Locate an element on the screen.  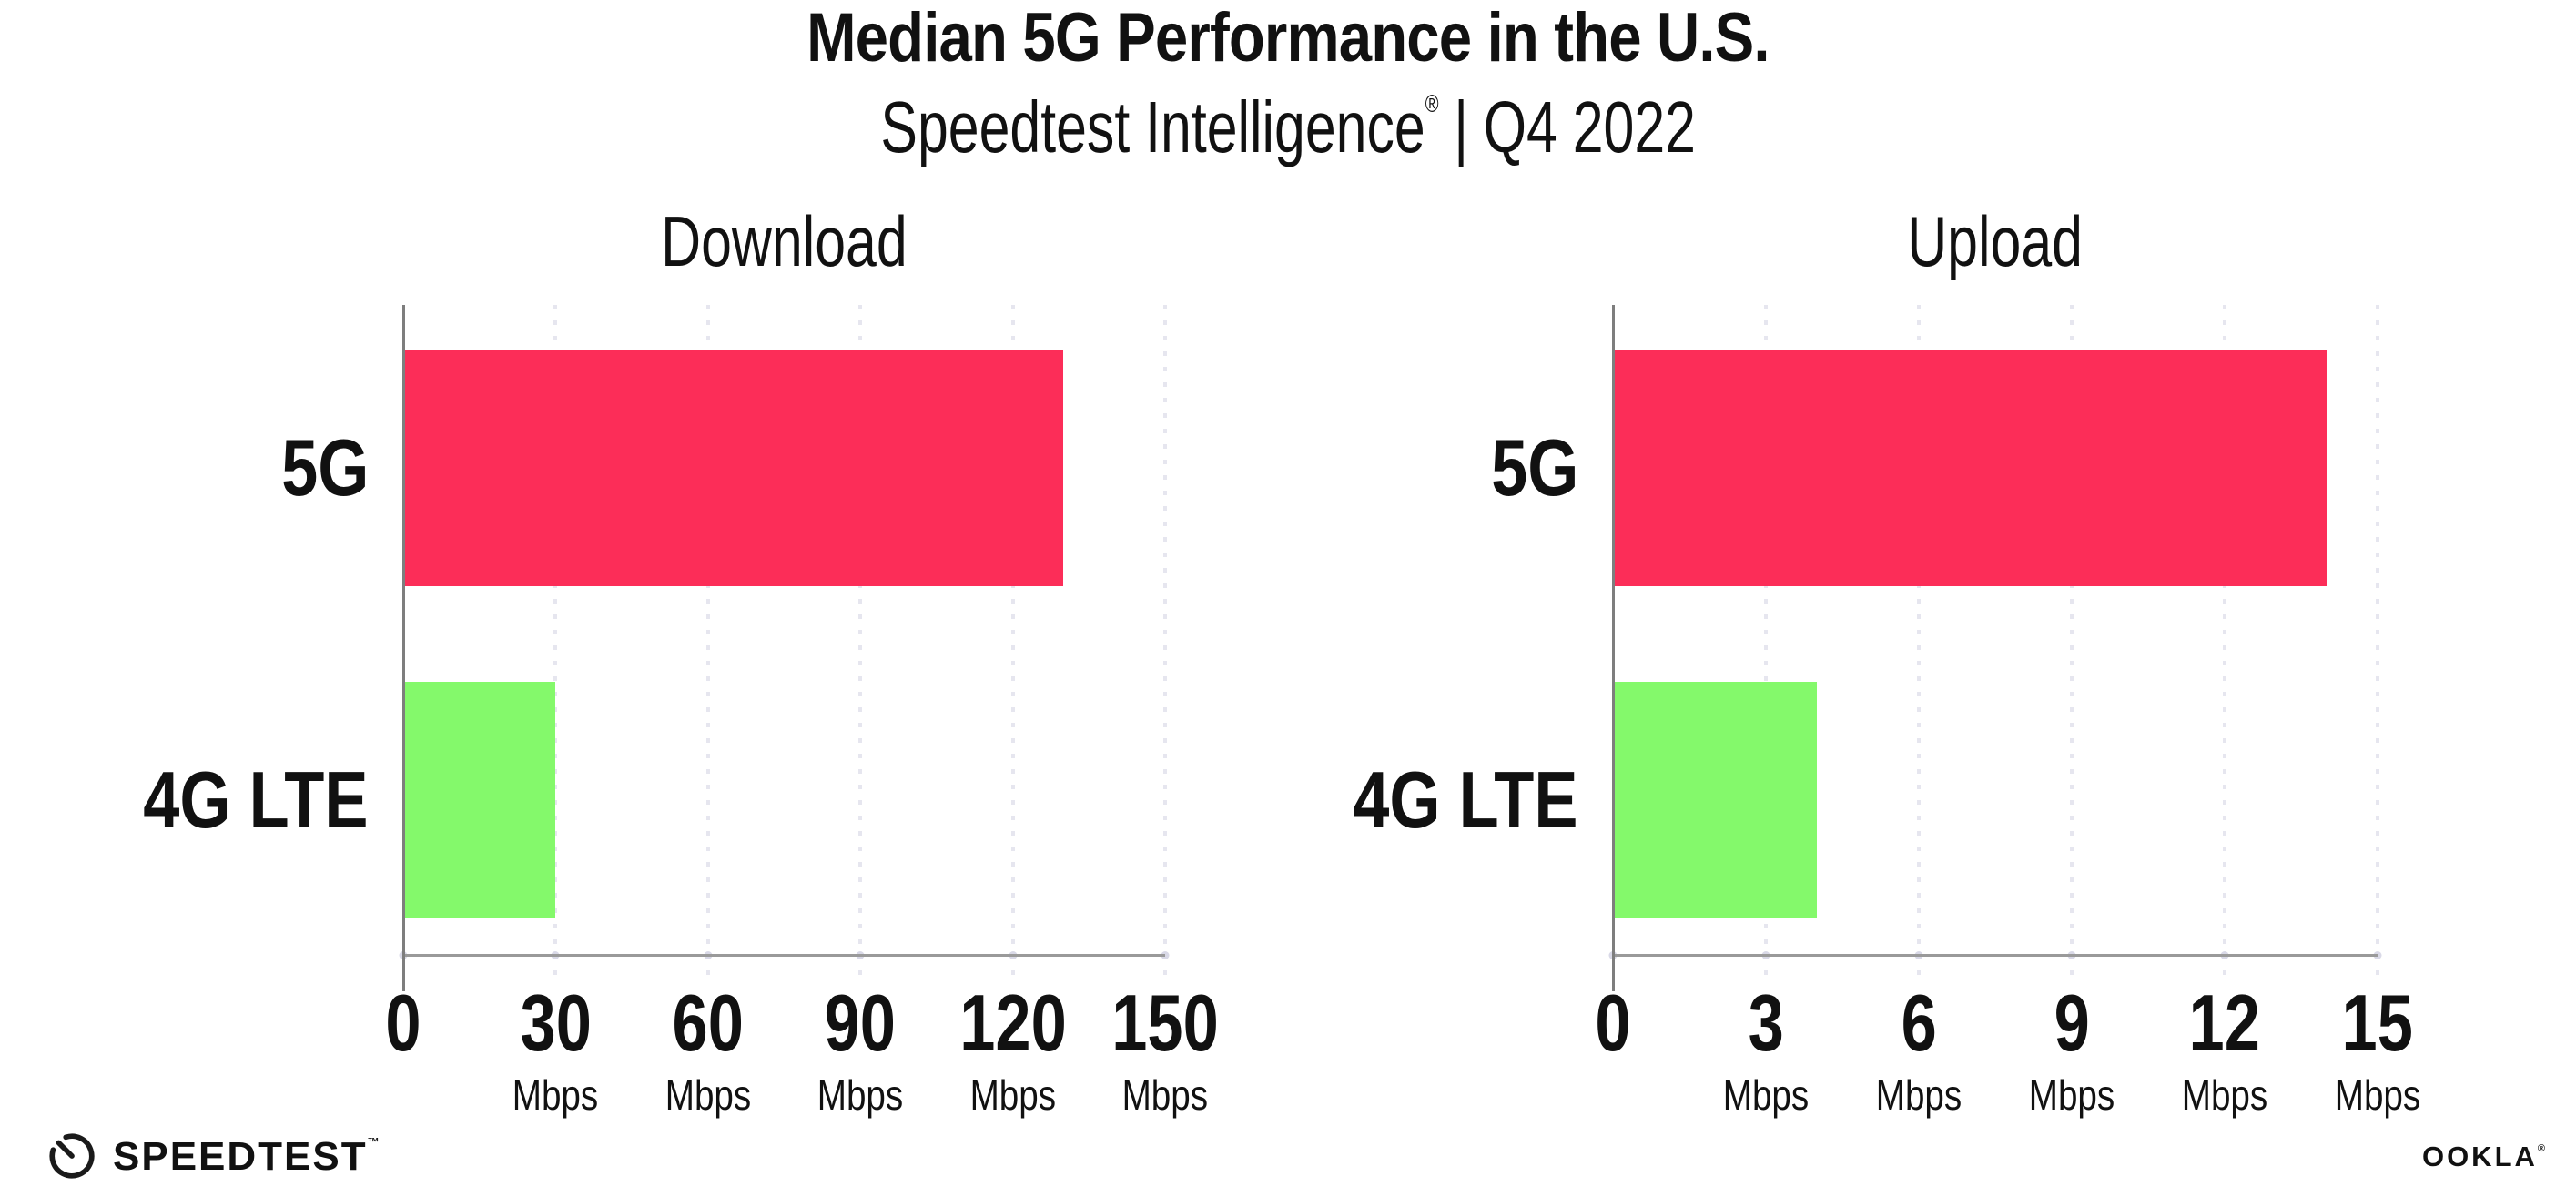
x-tick-9: 9 Mbps is located at coordinates (2072, 1037).